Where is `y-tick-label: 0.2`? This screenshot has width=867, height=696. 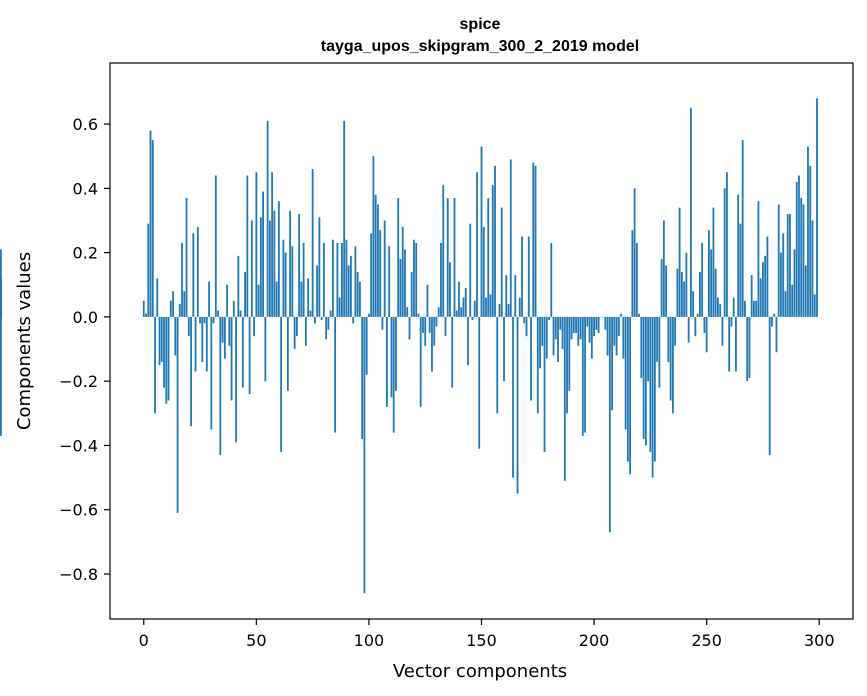 y-tick-label: 0.2 is located at coordinates (85, 253).